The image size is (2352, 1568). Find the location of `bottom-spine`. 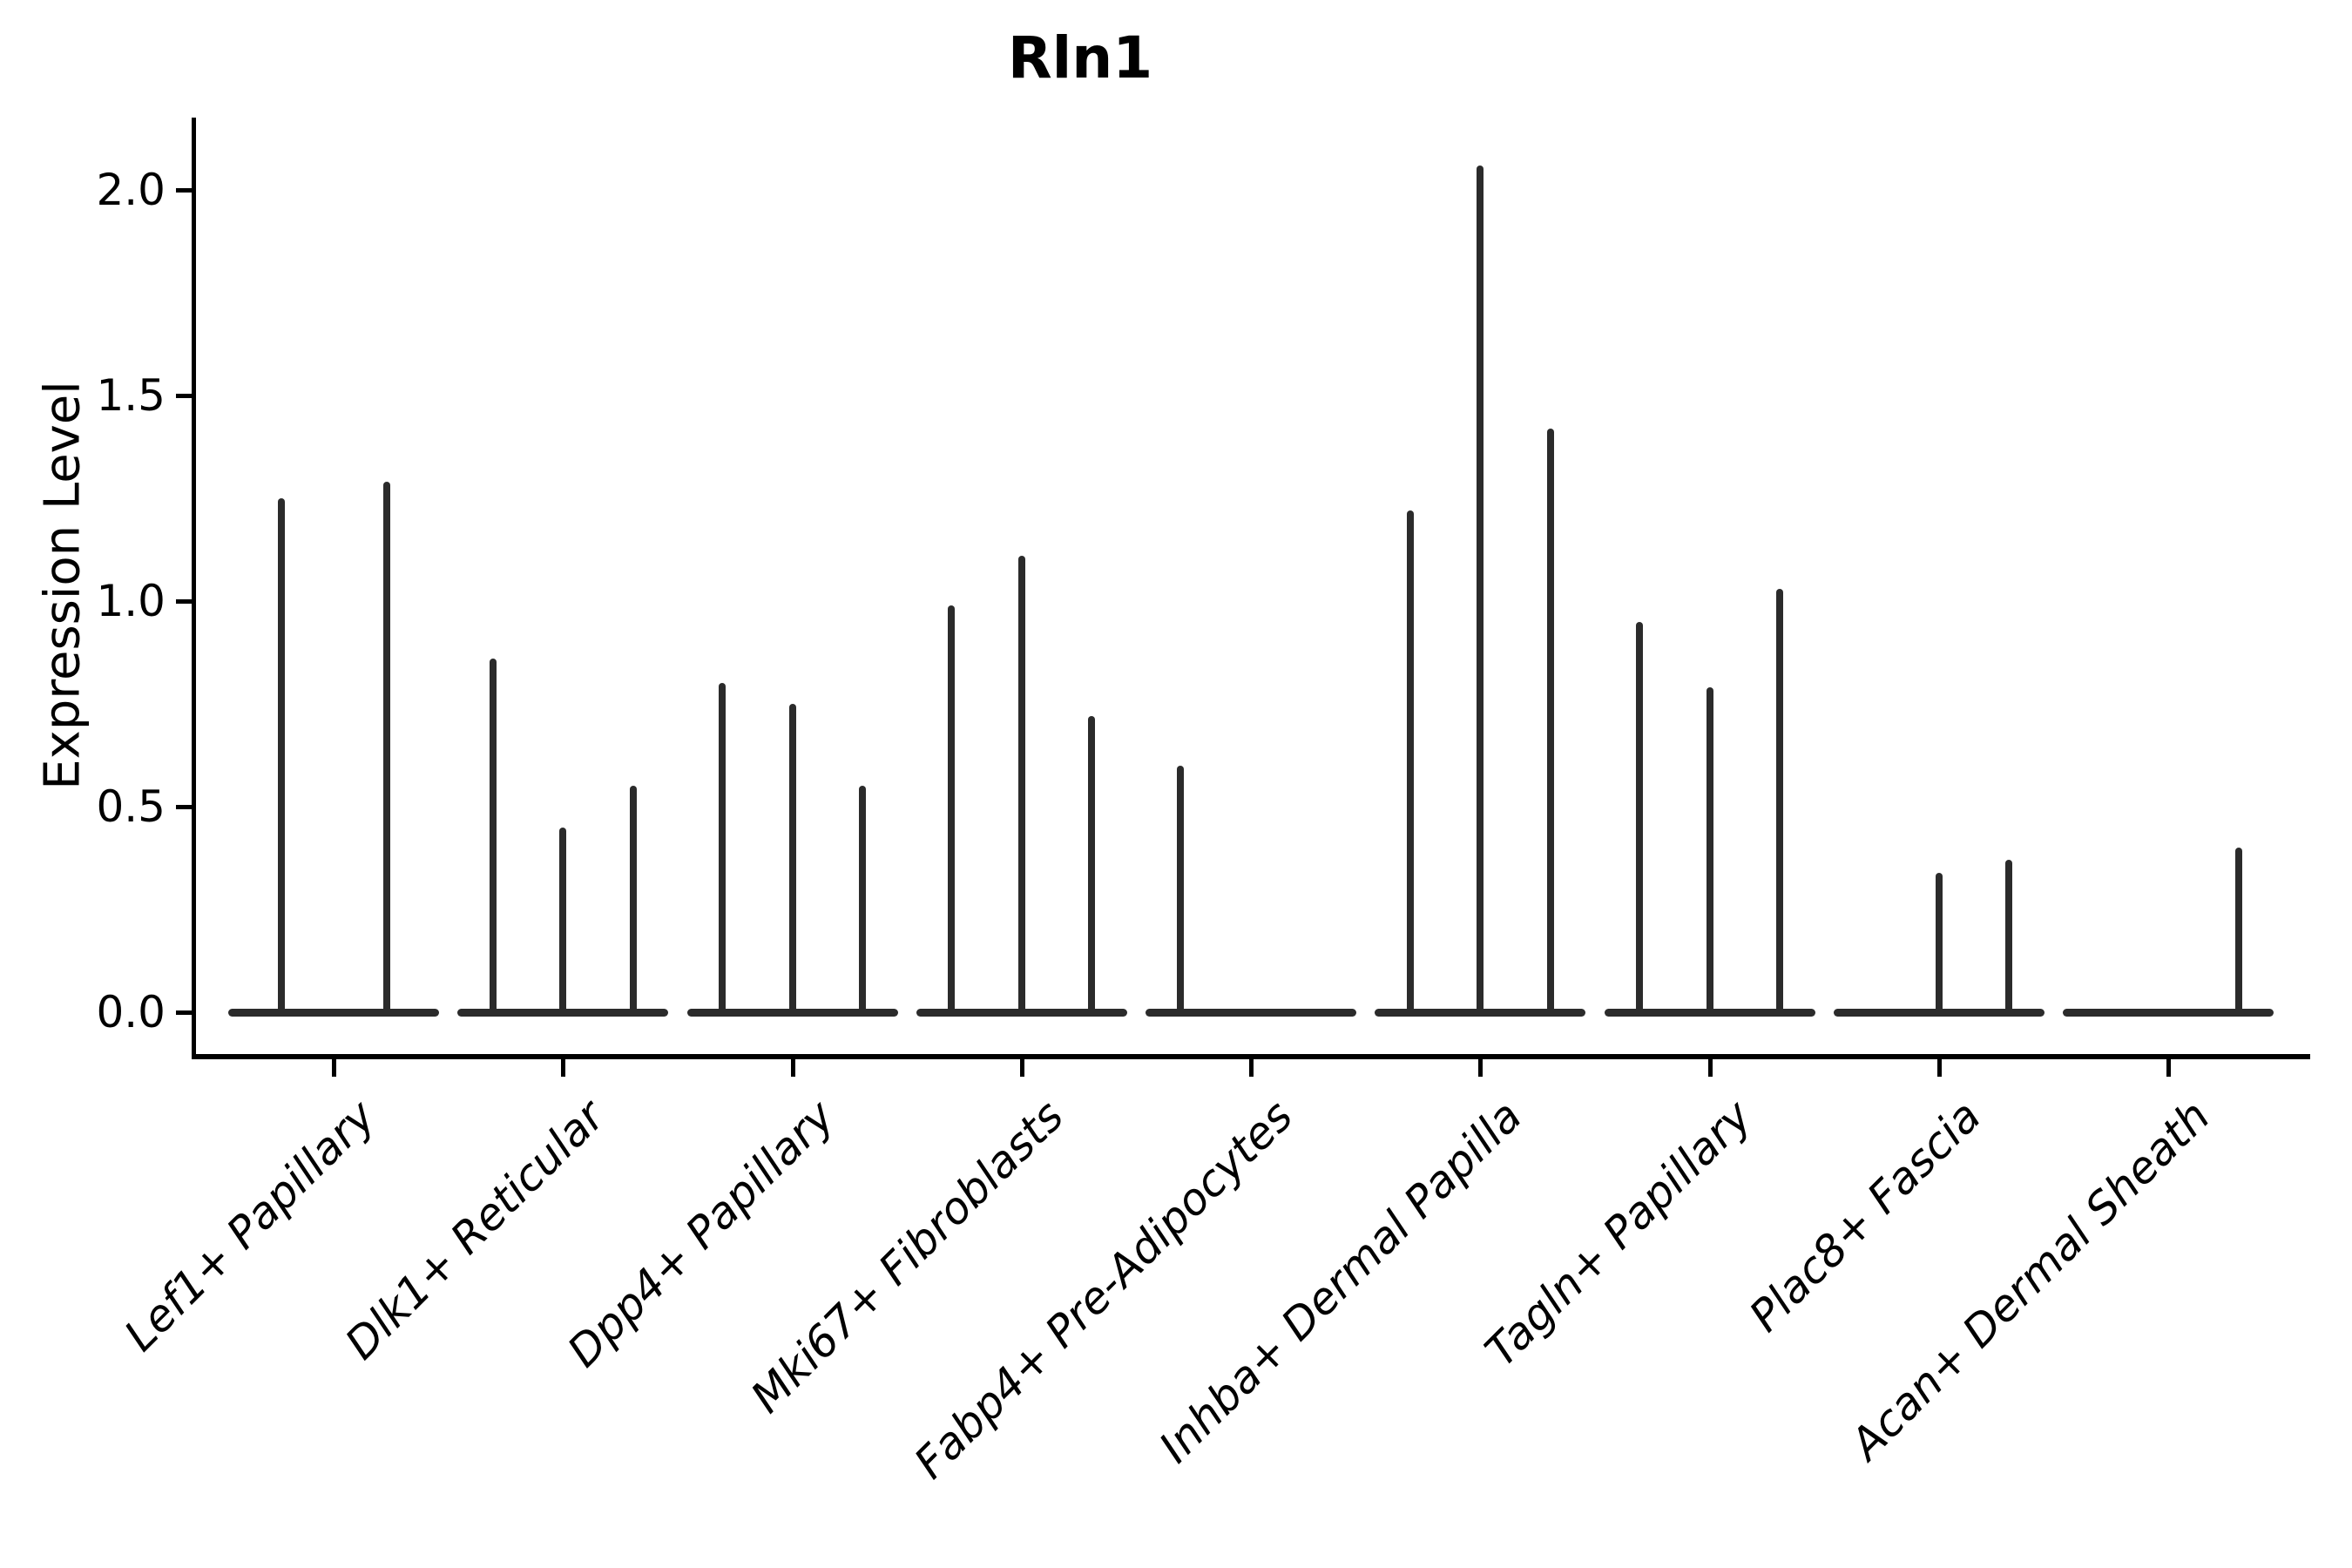

bottom-spine is located at coordinates (1251, 1056).